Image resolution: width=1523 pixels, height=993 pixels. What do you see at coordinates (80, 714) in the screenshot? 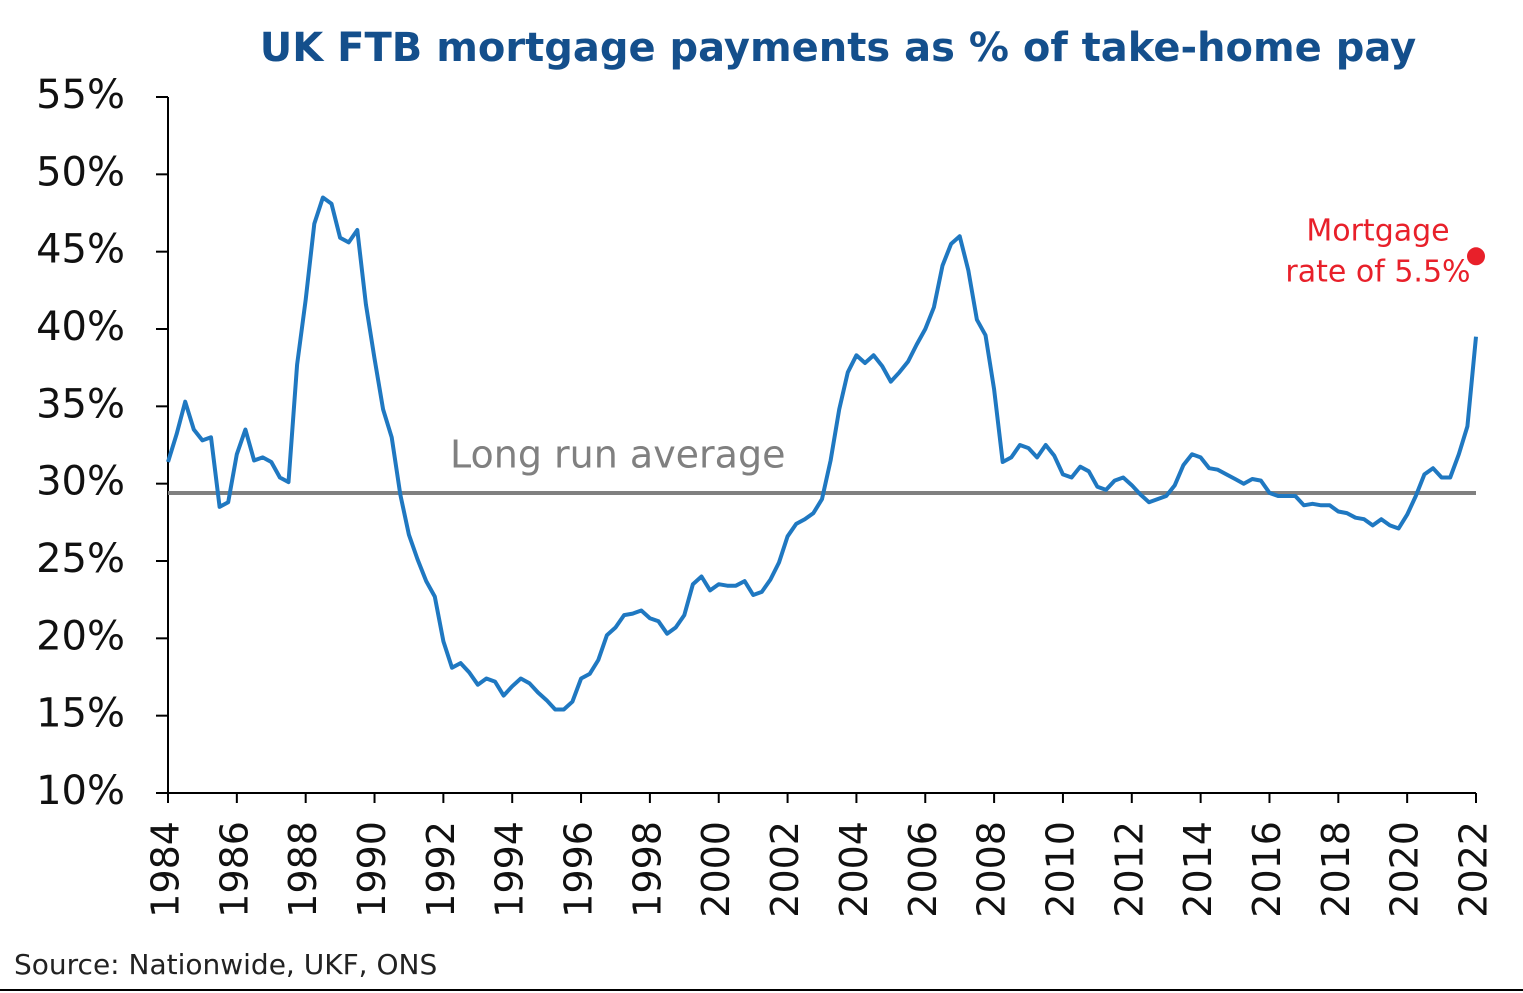
I see `y-tick-label: 15%` at bounding box center [80, 714].